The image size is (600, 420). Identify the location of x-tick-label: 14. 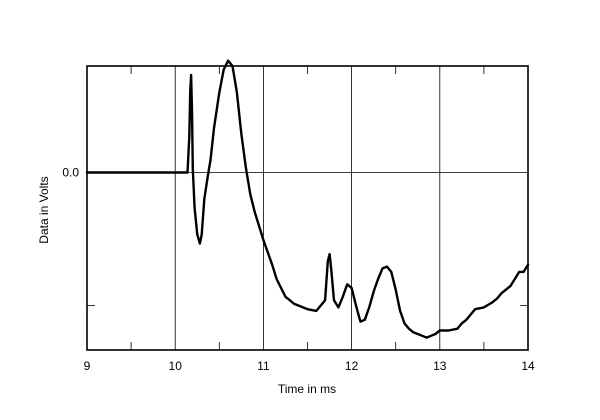
(528, 366).